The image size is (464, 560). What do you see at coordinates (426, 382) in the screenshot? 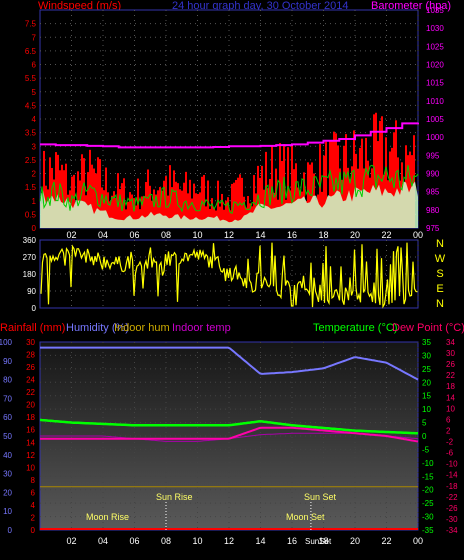
I see `temperature-y-tick: 20` at bounding box center [426, 382].